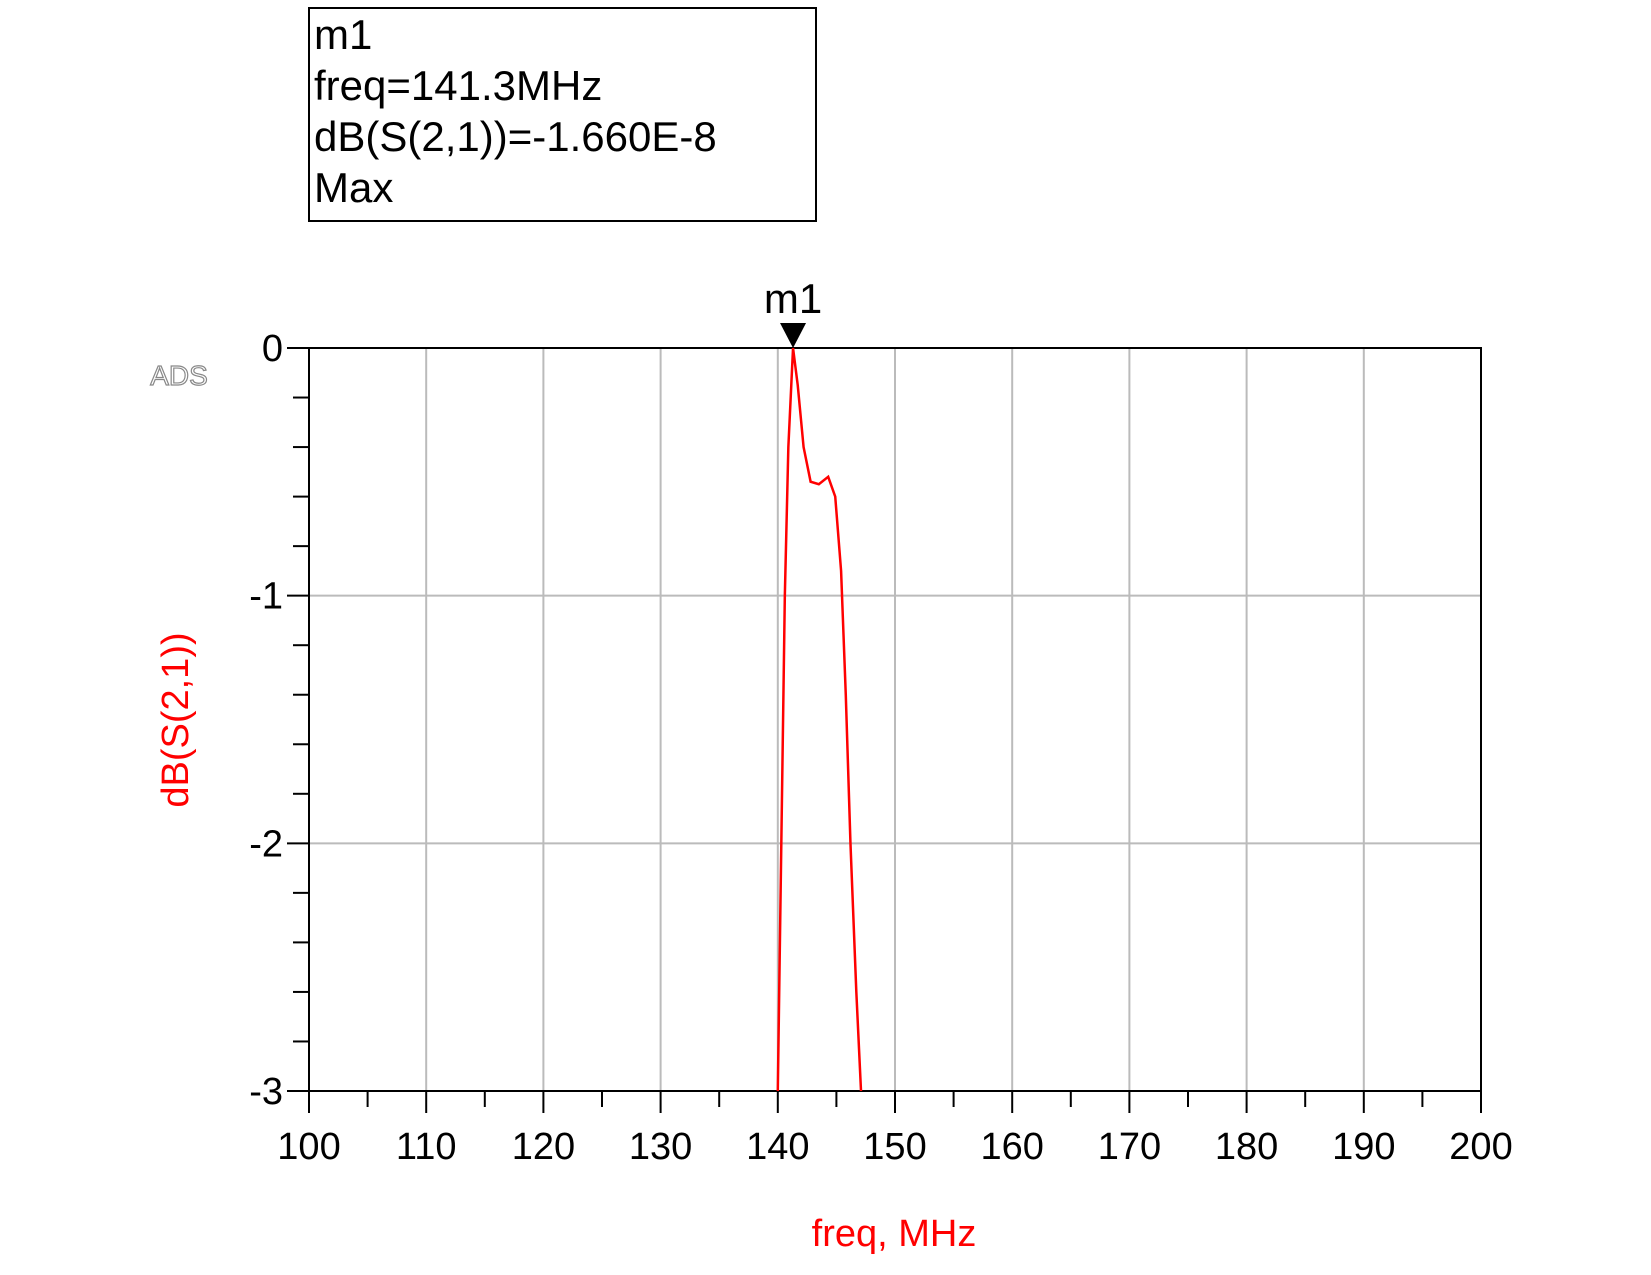 The height and width of the screenshot is (1275, 1651). What do you see at coordinates (308, 1147) in the screenshot?
I see `x-tick-label: 100` at bounding box center [308, 1147].